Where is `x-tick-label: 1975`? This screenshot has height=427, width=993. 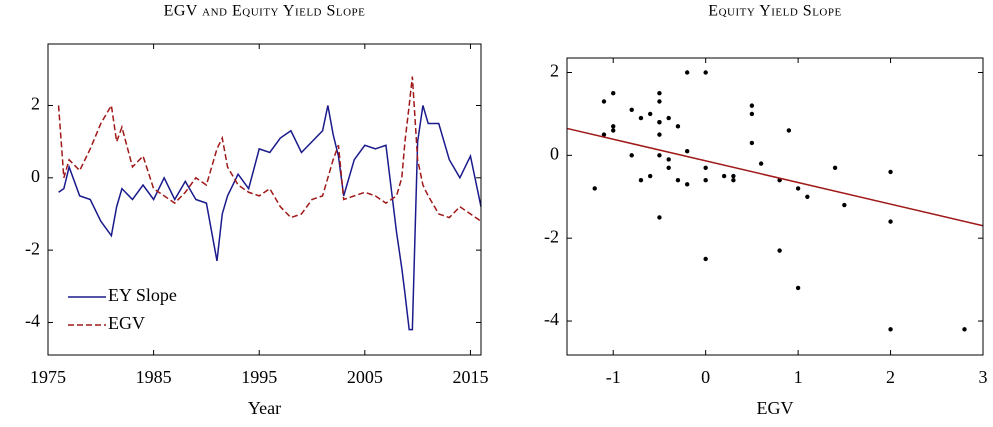
x-tick-label: 1975 is located at coordinates (48, 377).